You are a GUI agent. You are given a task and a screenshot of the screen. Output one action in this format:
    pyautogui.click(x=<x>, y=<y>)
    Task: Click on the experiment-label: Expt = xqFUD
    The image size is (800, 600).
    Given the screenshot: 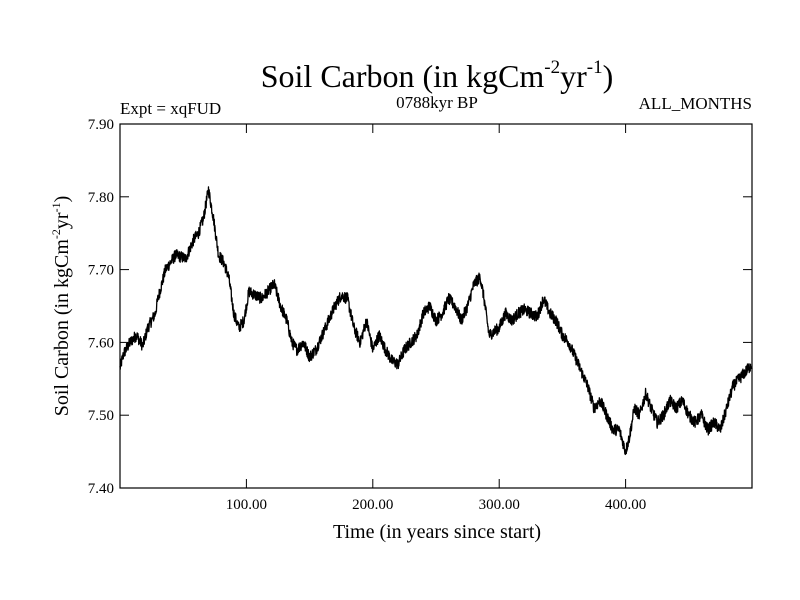 What is the action you would take?
    pyautogui.click(x=170, y=108)
    